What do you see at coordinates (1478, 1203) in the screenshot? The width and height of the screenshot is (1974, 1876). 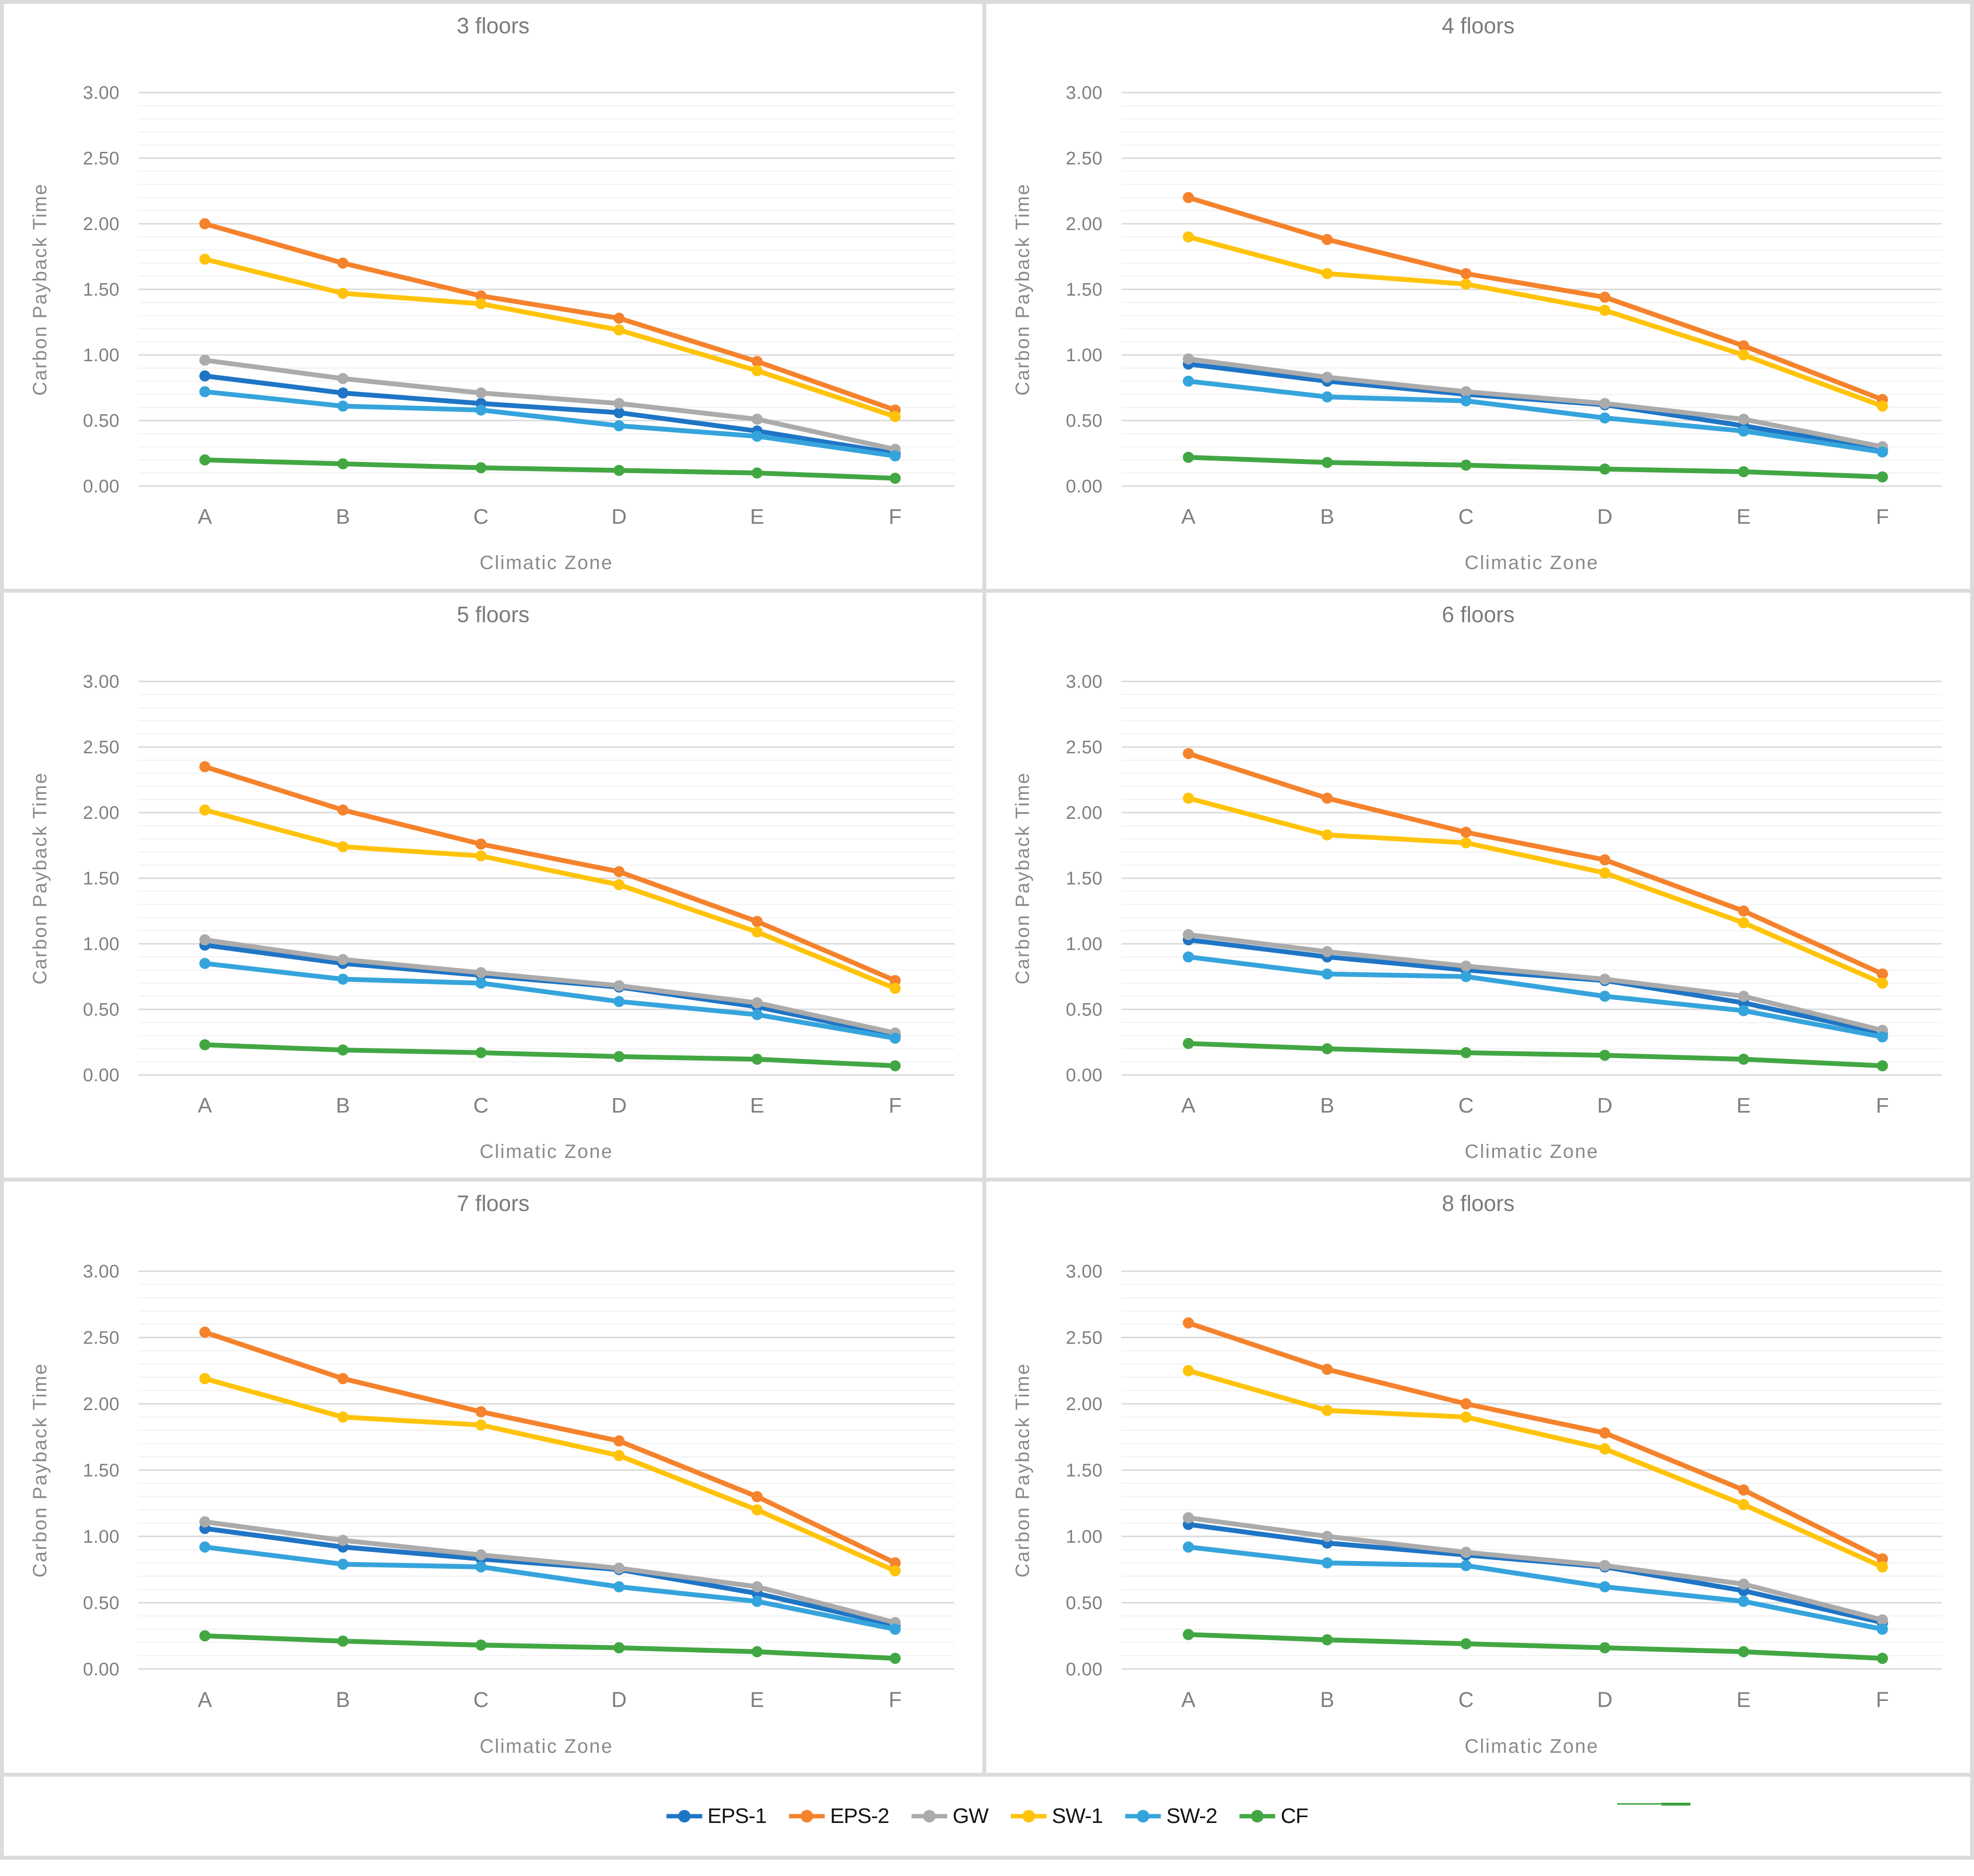 I see `chart-title-8-floors: 8 floors` at bounding box center [1478, 1203].